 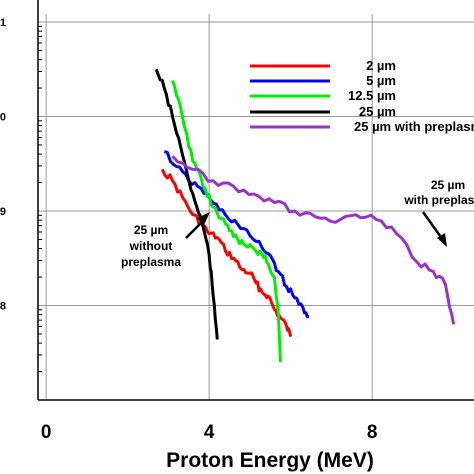 I want to click on y-tick-label: 9, so click(x=3, y=212).